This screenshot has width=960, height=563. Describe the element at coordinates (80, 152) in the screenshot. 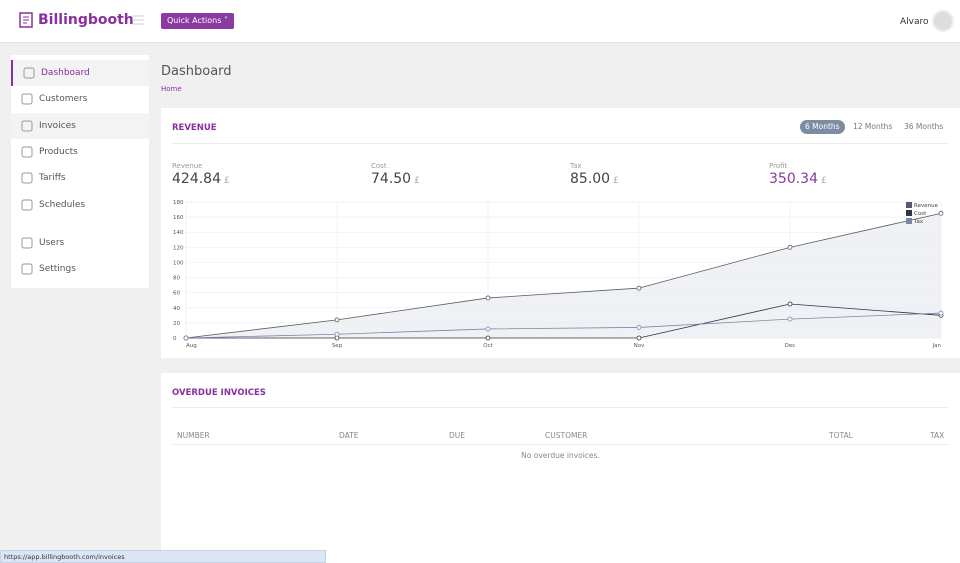

I see `nav-item: Products` at that location.